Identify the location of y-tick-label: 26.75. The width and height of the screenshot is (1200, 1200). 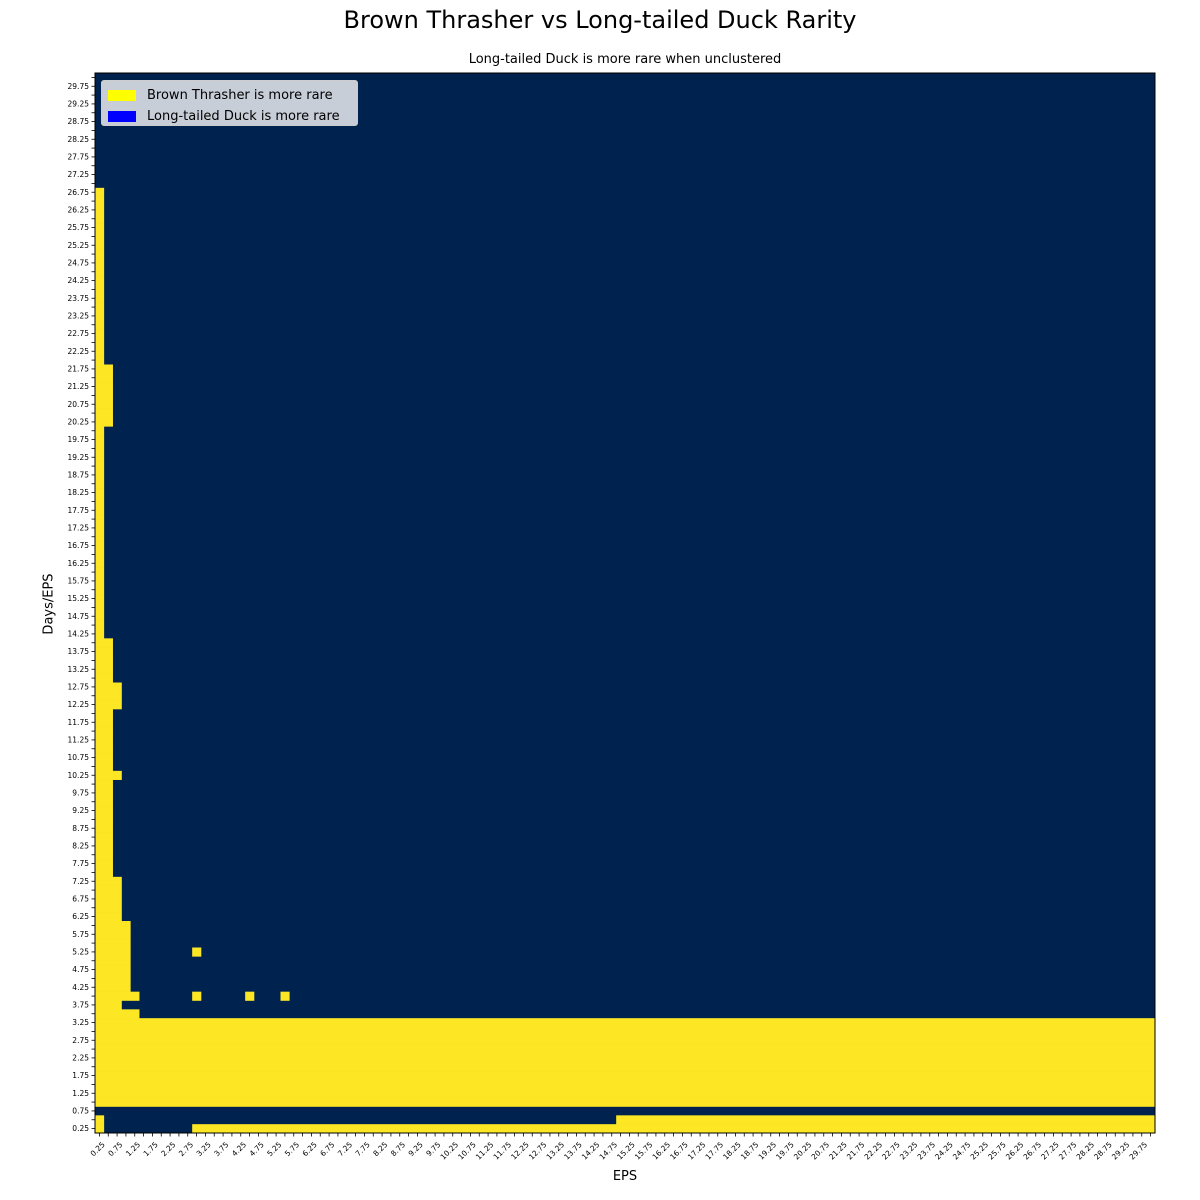
(79, 192).